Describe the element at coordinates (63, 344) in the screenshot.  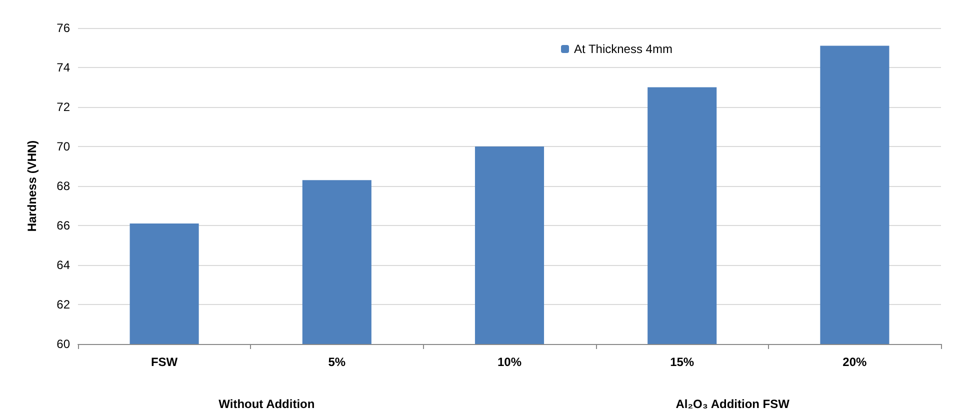
I see `y-tick-label: 60` at that location.